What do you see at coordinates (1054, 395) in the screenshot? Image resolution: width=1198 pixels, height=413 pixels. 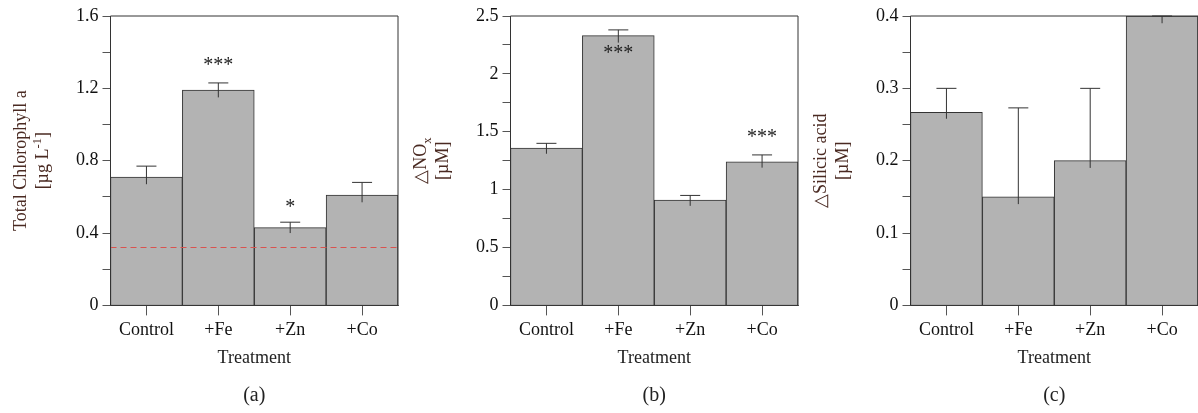 I see `text: (c)` at bounding box center [1054, 395].